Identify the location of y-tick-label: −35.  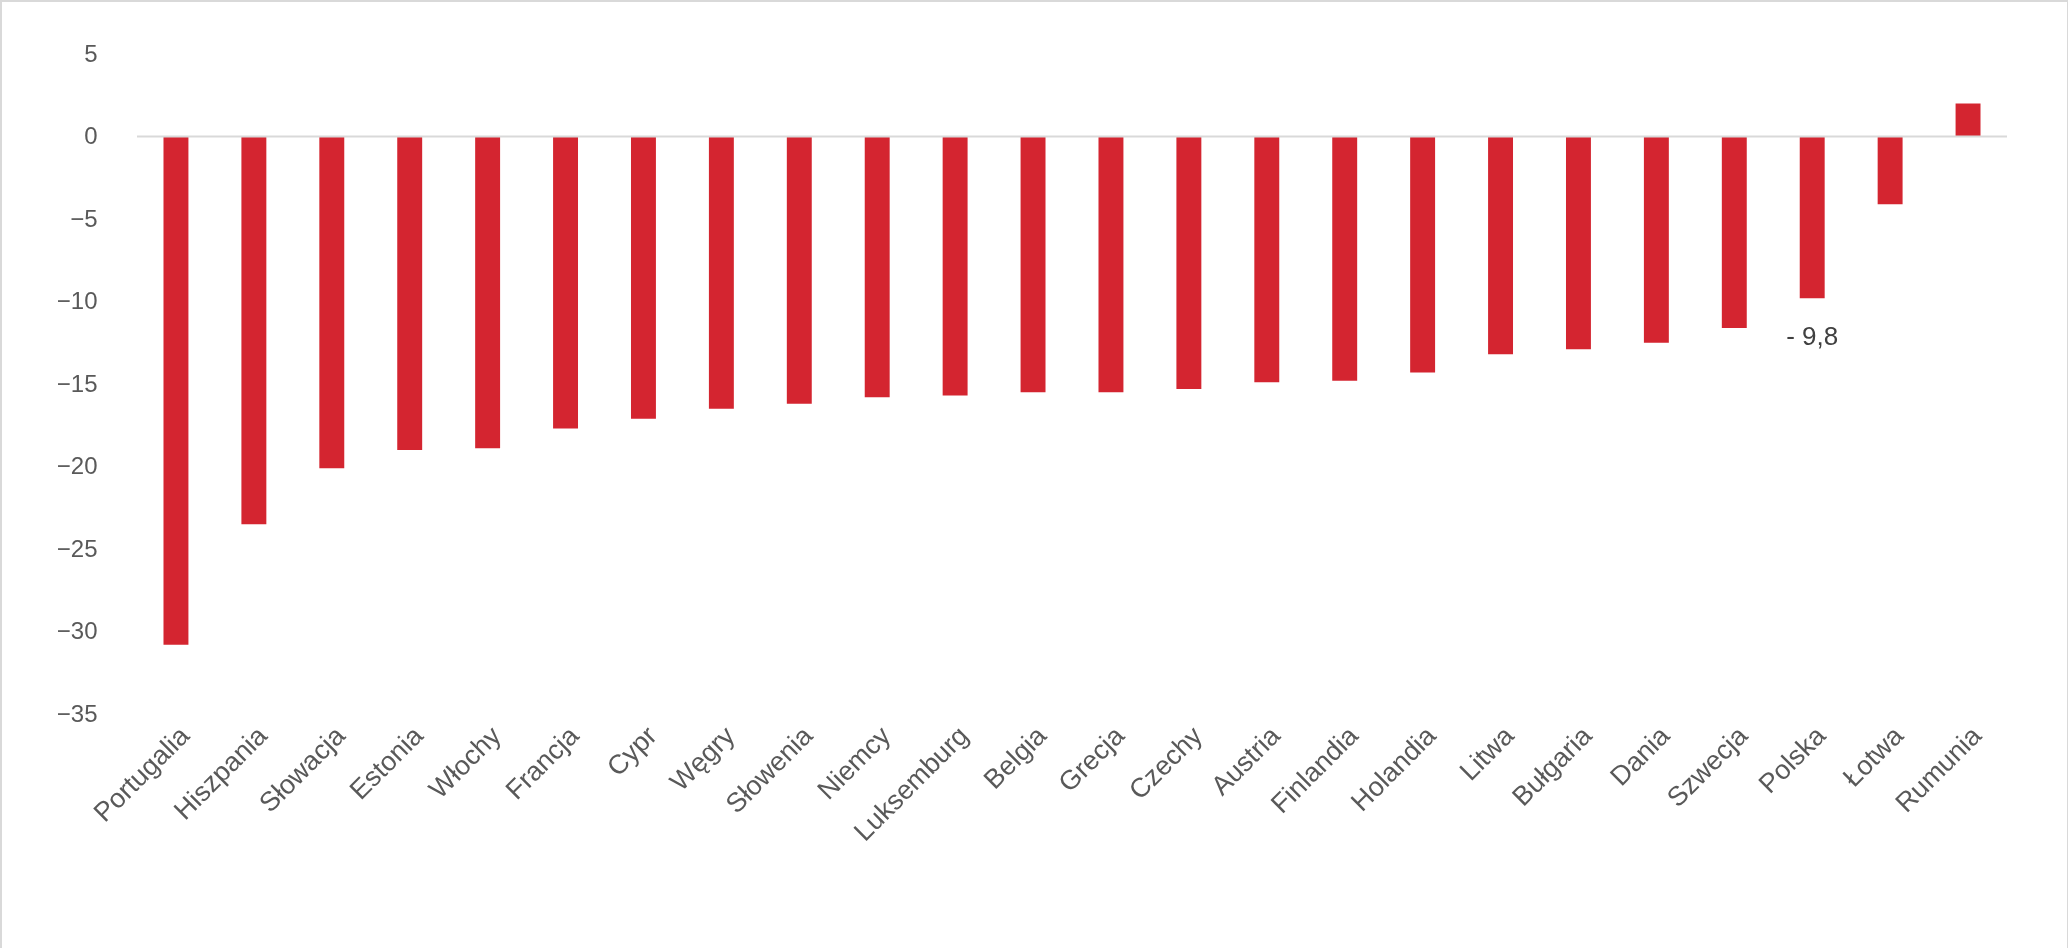
(77, 713).